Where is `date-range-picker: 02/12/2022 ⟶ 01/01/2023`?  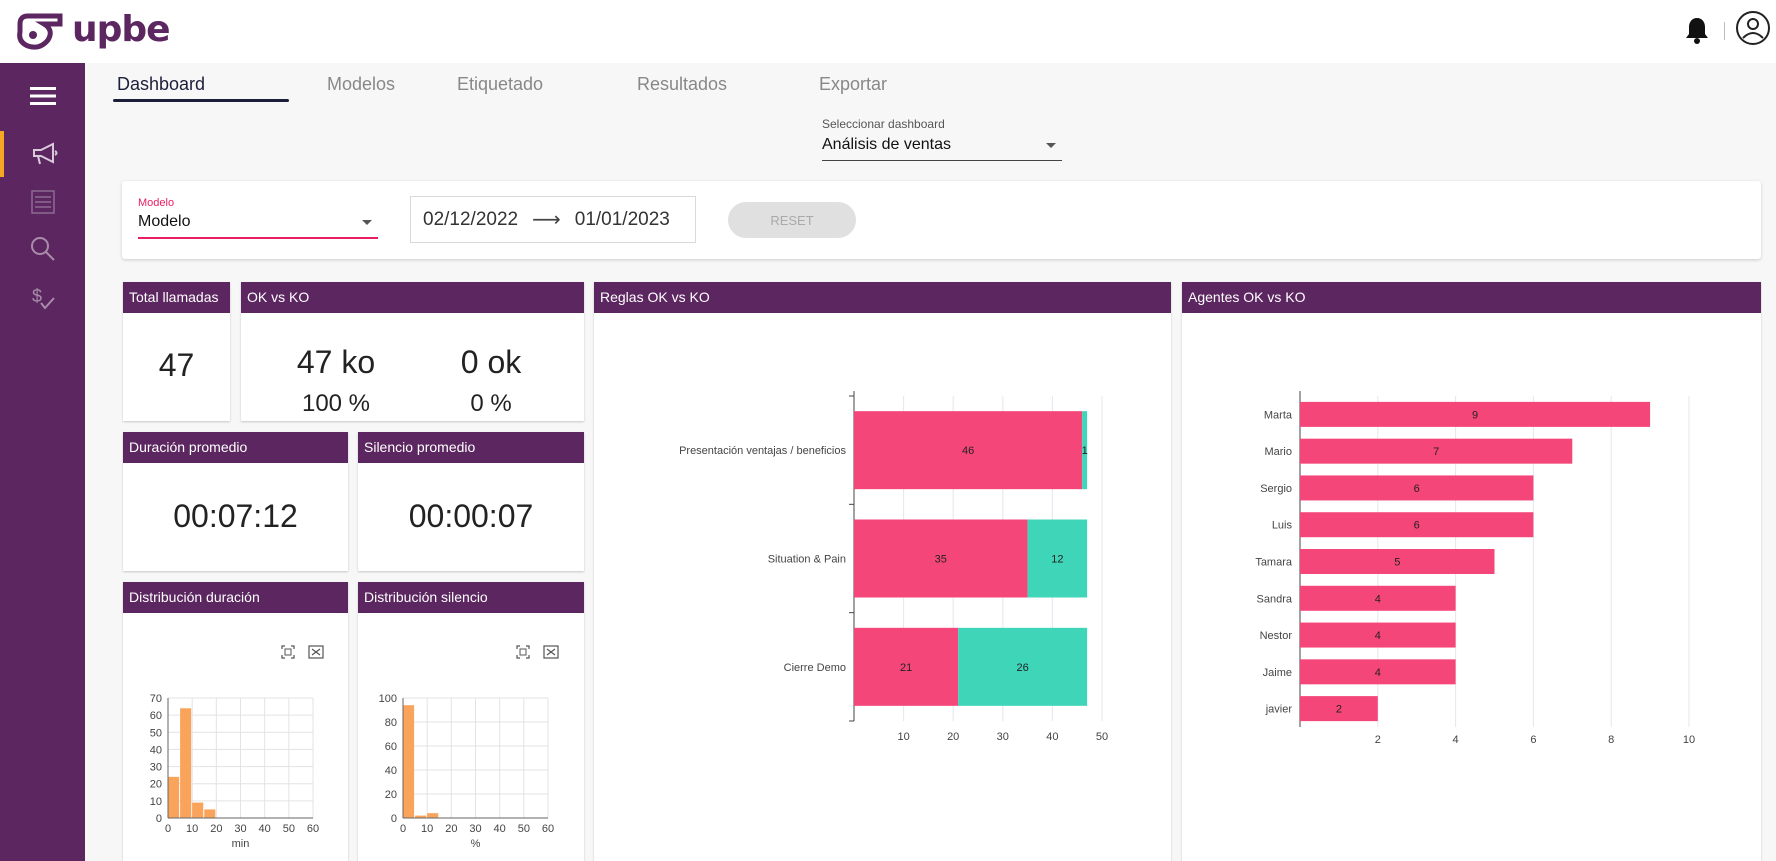 date-range-picker: 02/12/2022 ⟶ 01/01/2023 is located at coordinates (553, 219).